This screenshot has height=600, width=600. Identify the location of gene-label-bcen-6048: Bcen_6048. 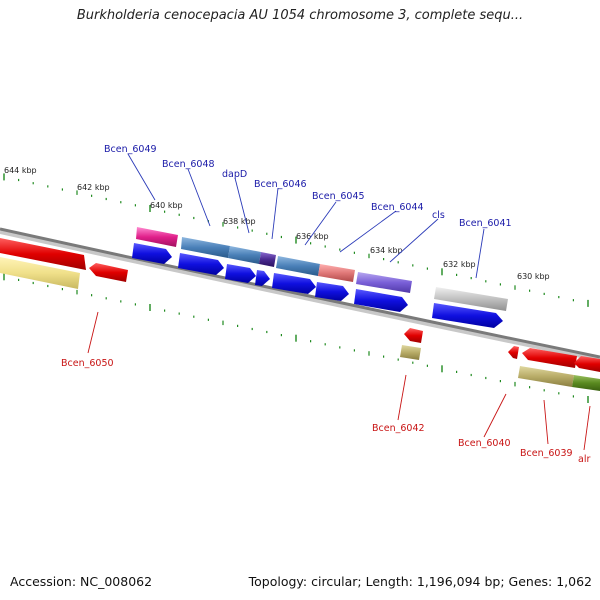
(188, 164).